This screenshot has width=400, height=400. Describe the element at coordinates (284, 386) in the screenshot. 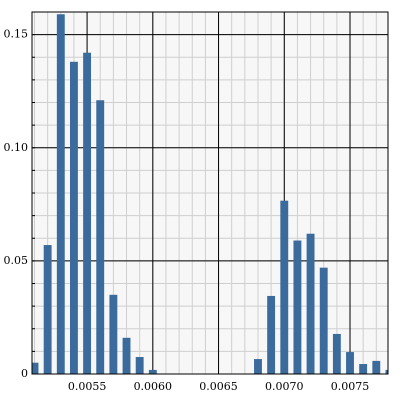

I see `x-tick-label: 0.0070` at that location.